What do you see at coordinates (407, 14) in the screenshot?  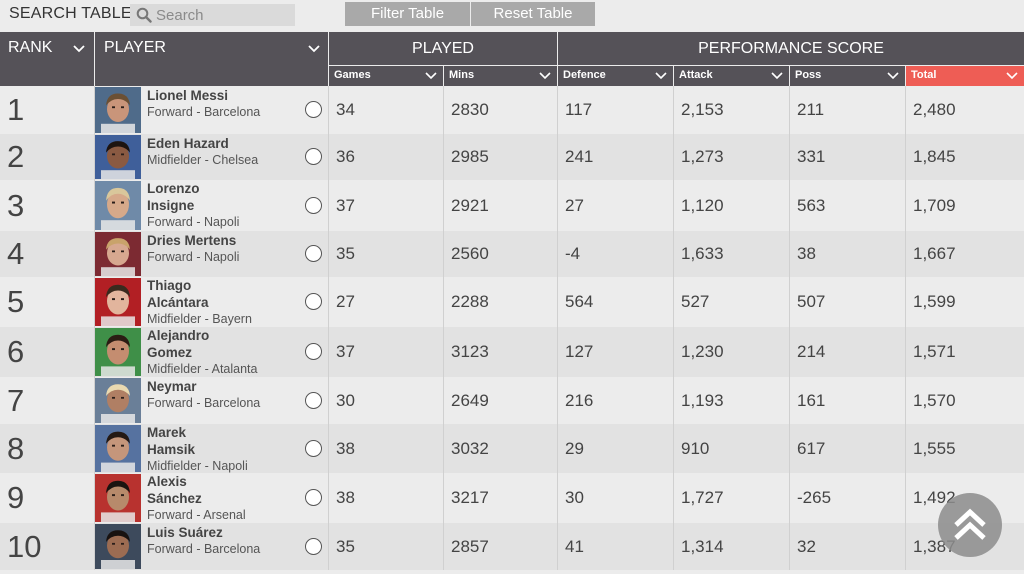 I see `filter-table-button: Filter Table` at bounding box center [407, 14].